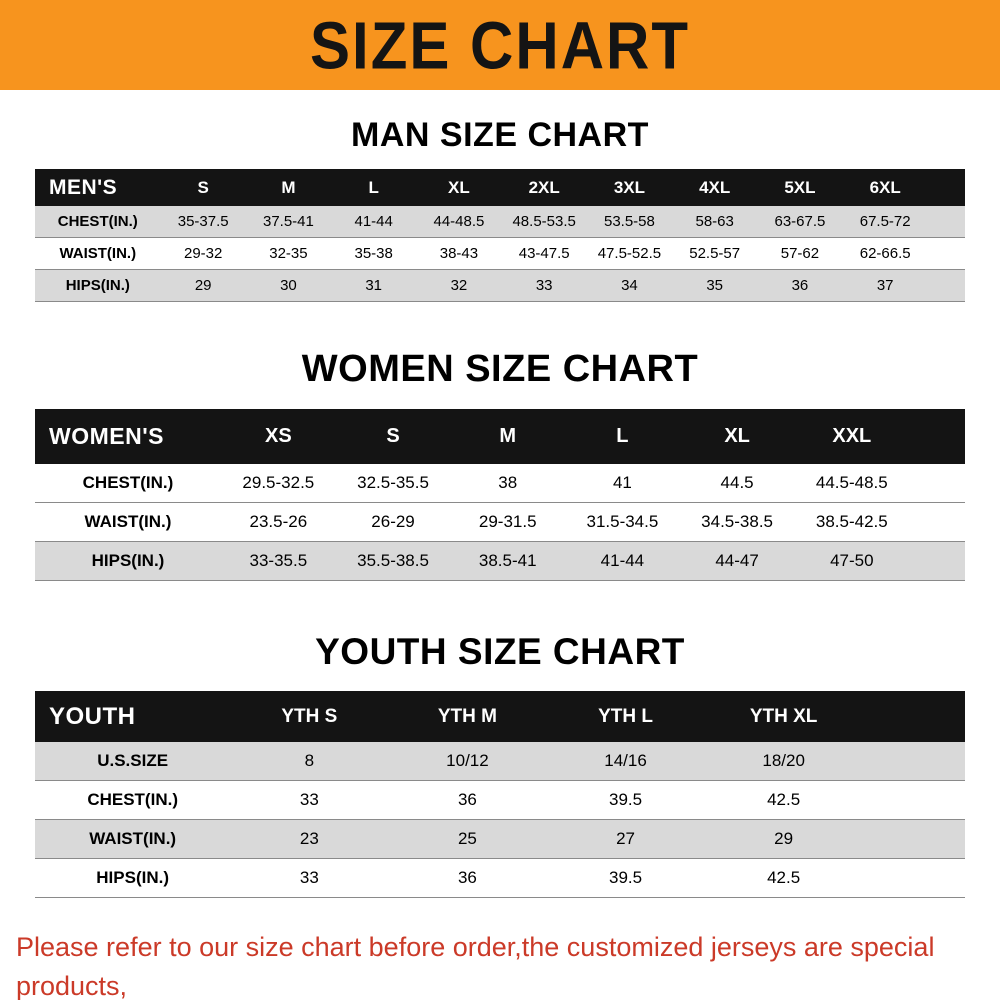 This screenshot has width=1000, height=1000. What do you see at coordinates (629, 187) in the screenshot?
I see `men-column-header-3xl: 3XL` at bounding box center [629, 187].